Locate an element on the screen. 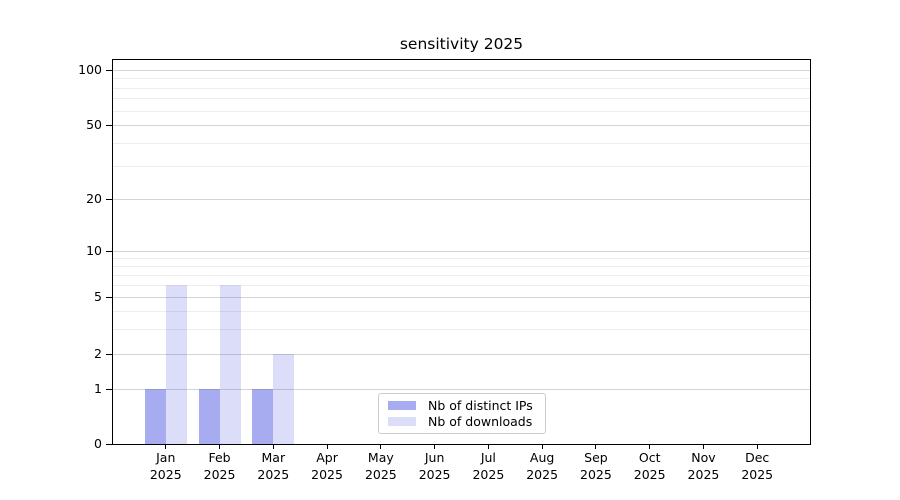  bar-mar-downloads is located at coordinates (284, 398).